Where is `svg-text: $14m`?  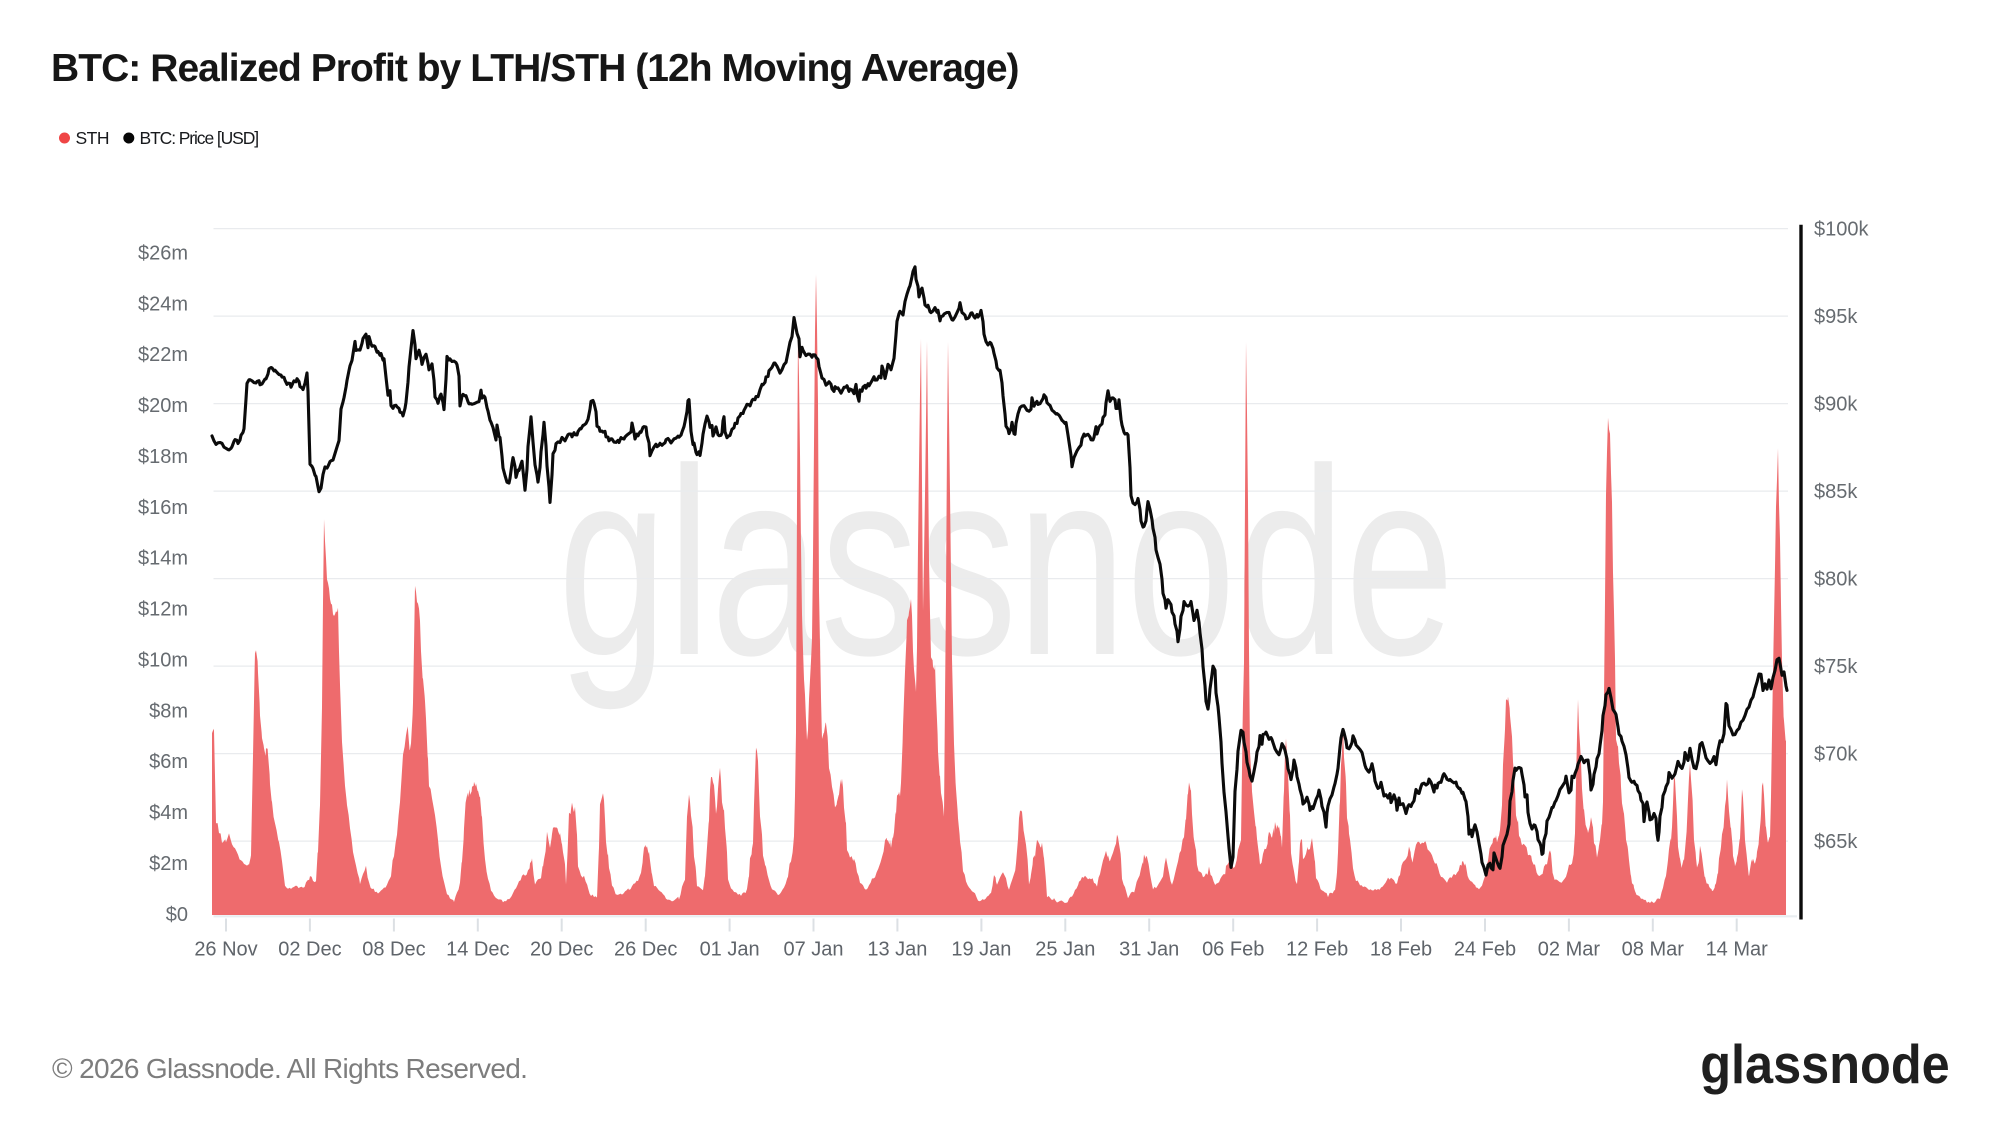
svg-text: $14m is located at coordinates (163, 559).